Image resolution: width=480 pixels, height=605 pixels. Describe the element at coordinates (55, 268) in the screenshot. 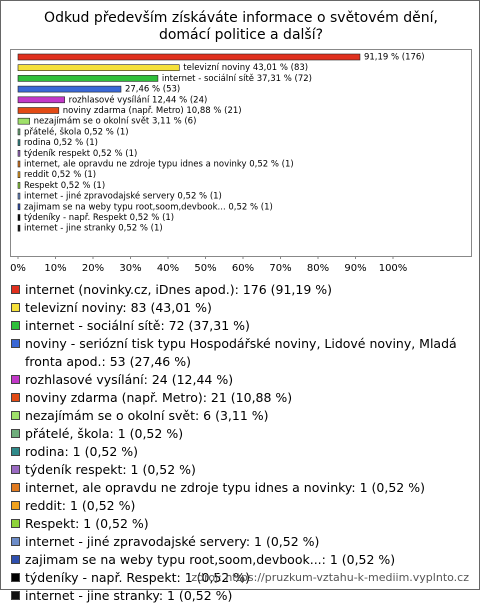

I see `x-tick-label: 10%` at that location.